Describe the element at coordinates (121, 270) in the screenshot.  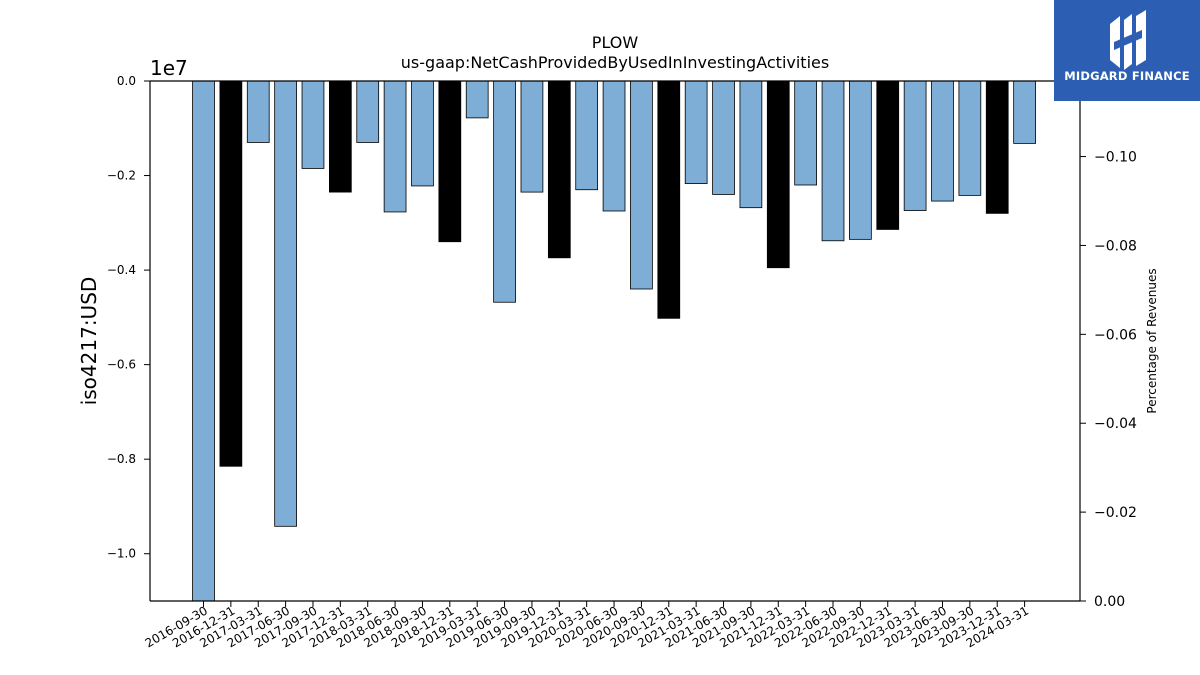
I see `y-tick-label: −0.4` at that location.